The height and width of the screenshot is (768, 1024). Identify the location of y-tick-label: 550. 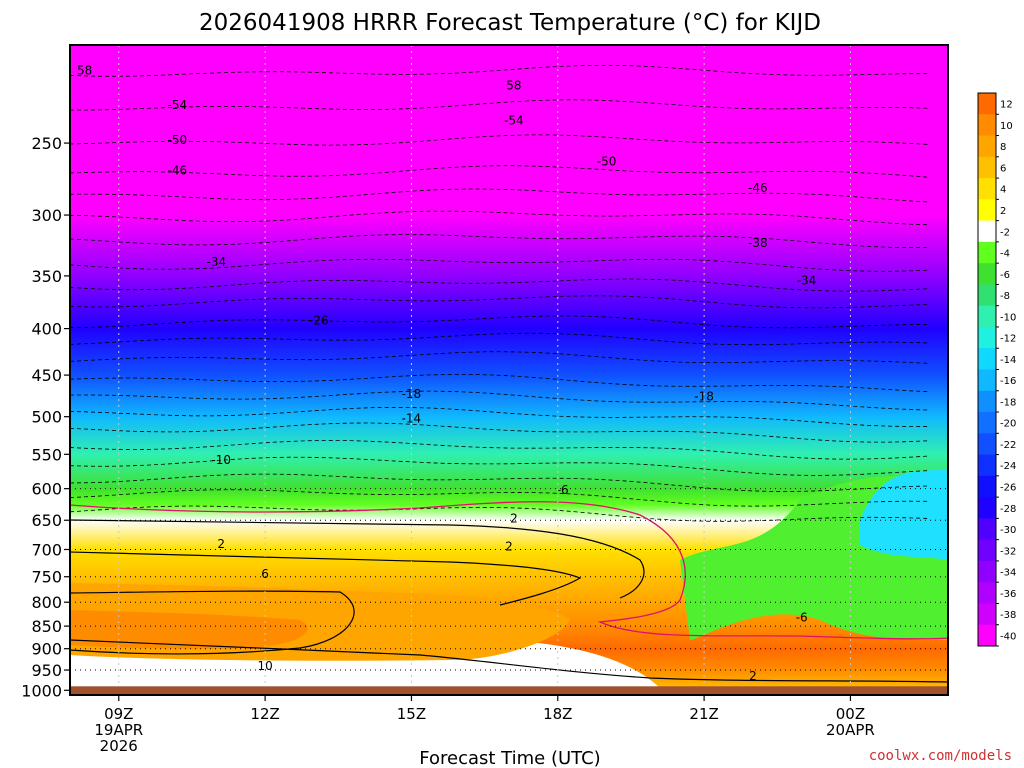
(46, 454).